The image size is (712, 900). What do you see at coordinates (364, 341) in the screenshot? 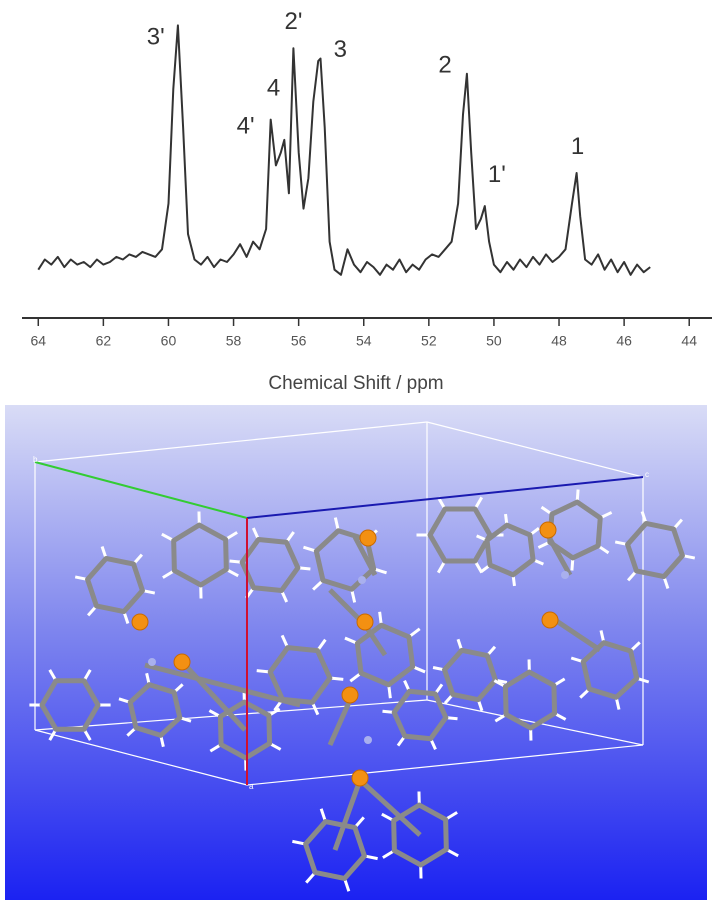
I see `x-tick-label: 54` at bounding box center [364, 341].